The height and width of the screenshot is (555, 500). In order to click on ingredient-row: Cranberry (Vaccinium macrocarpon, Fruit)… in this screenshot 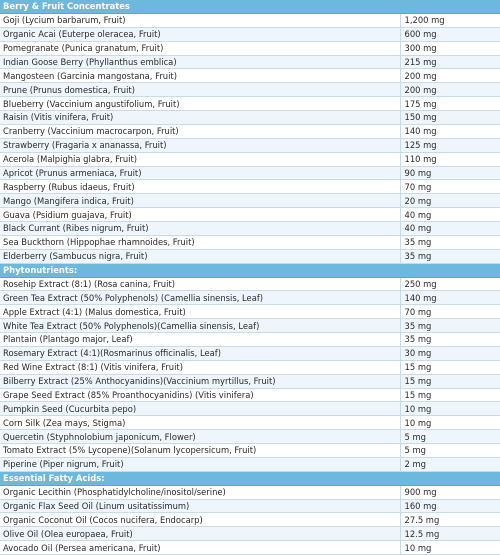, I will do `click(250, 131)`.